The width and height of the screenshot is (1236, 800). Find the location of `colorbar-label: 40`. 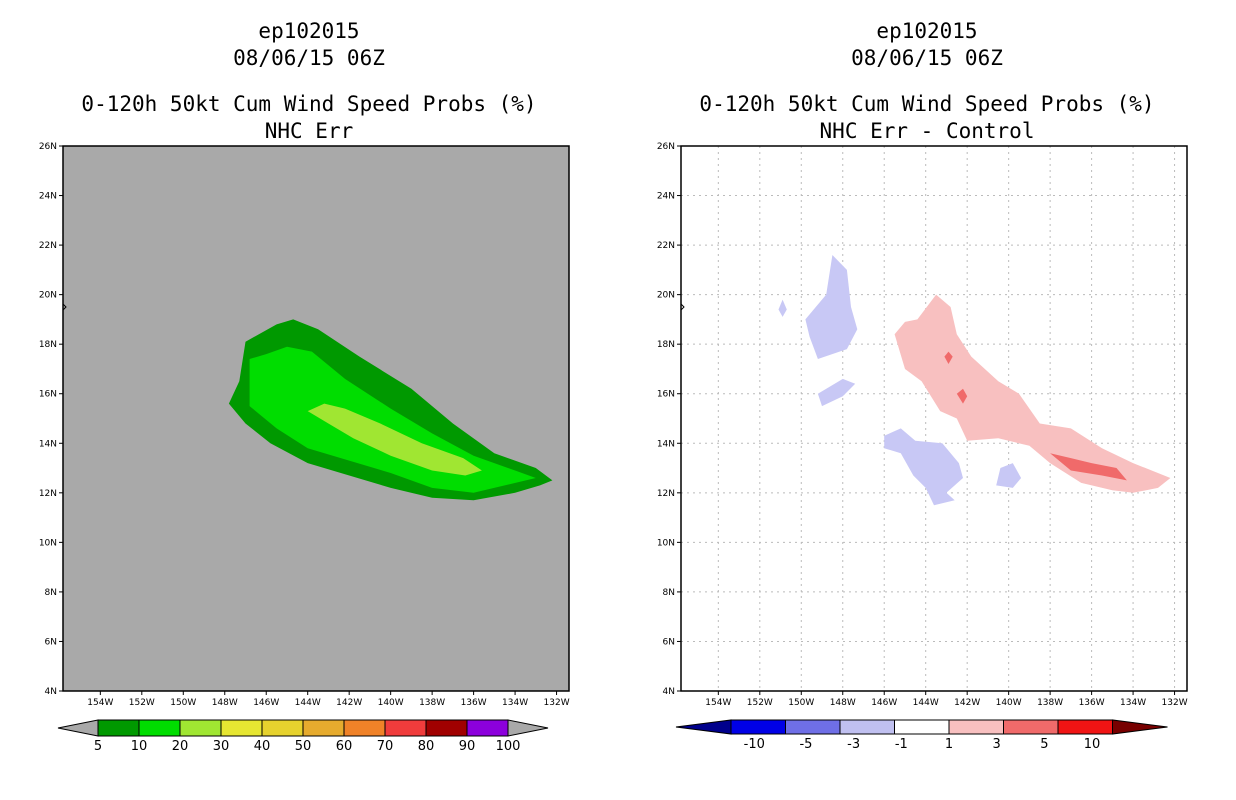

colorbar-label: 40 is located at coordinates (262, 746).